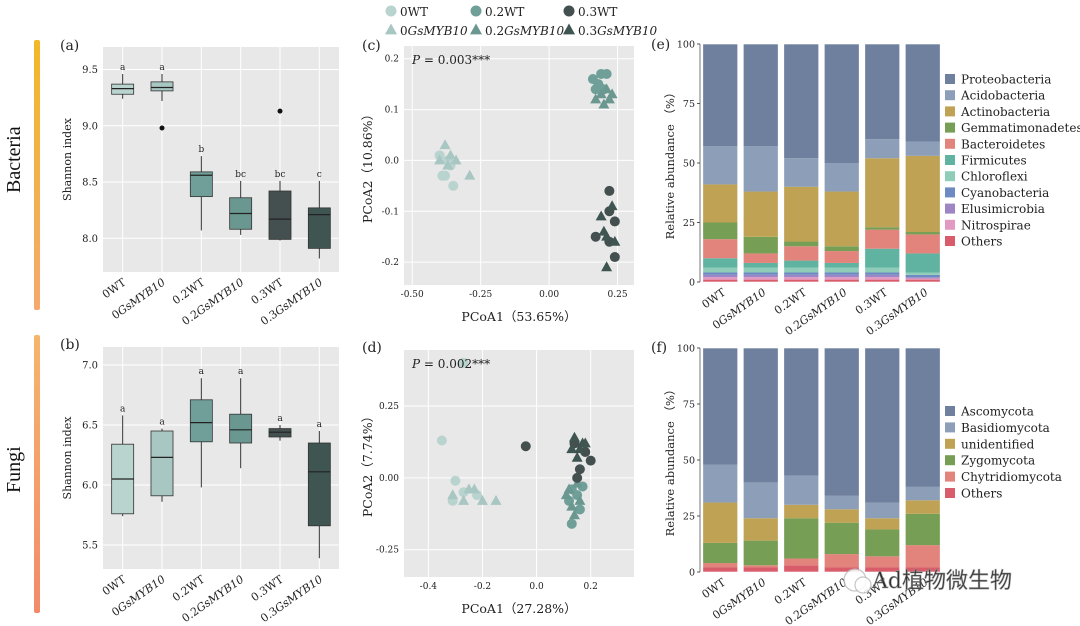 Image resolution: width=1080 pixels, height=626 pixels. I want to click on legend-label: Chloroflexi, so click(994, 177).